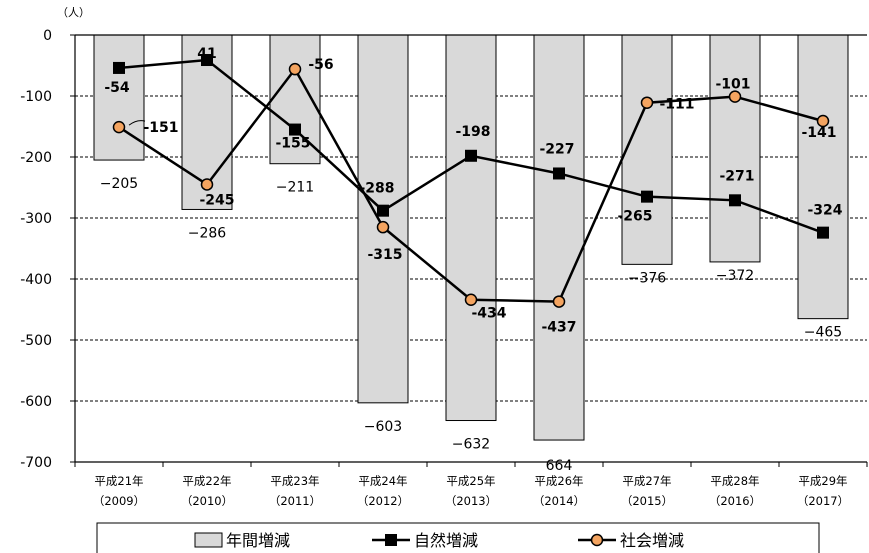 The width and height of the screenshot is (869, 553). I want to click on y-unit-label: （人）, so click(73, 12).